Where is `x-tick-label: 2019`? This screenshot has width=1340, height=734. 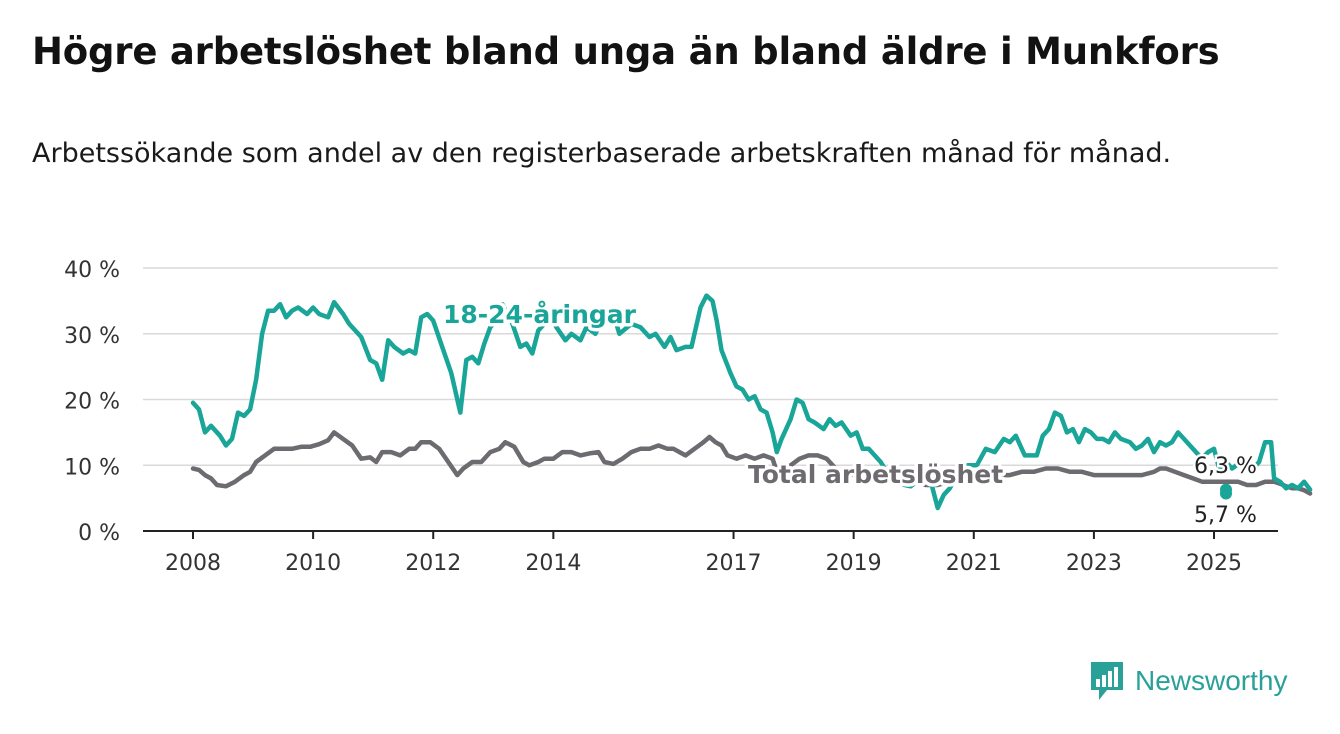
x-tick-label: 2019 is located at coordinates (854, 563).